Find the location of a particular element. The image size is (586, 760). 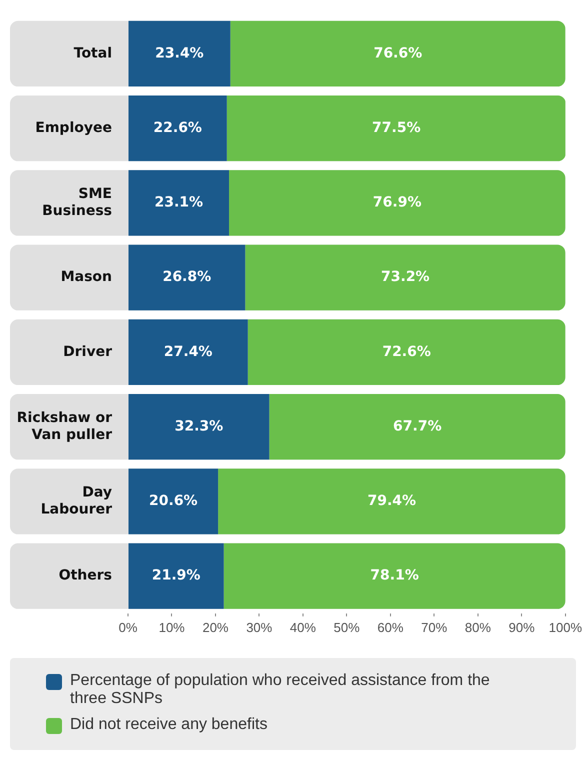

data-label: 21.9% is located at coordinates (176, 576).